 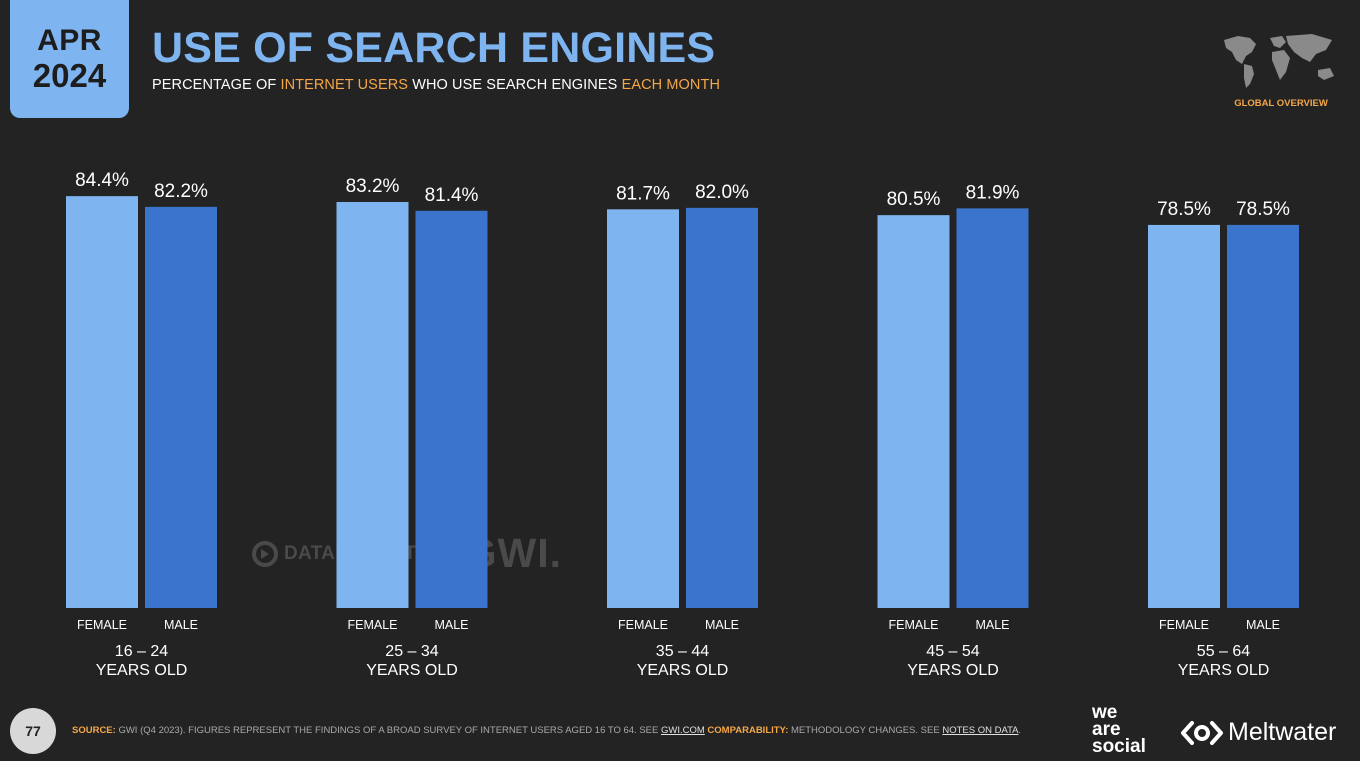 I want to click on logo-we: we, so click(x=1105, y=712).